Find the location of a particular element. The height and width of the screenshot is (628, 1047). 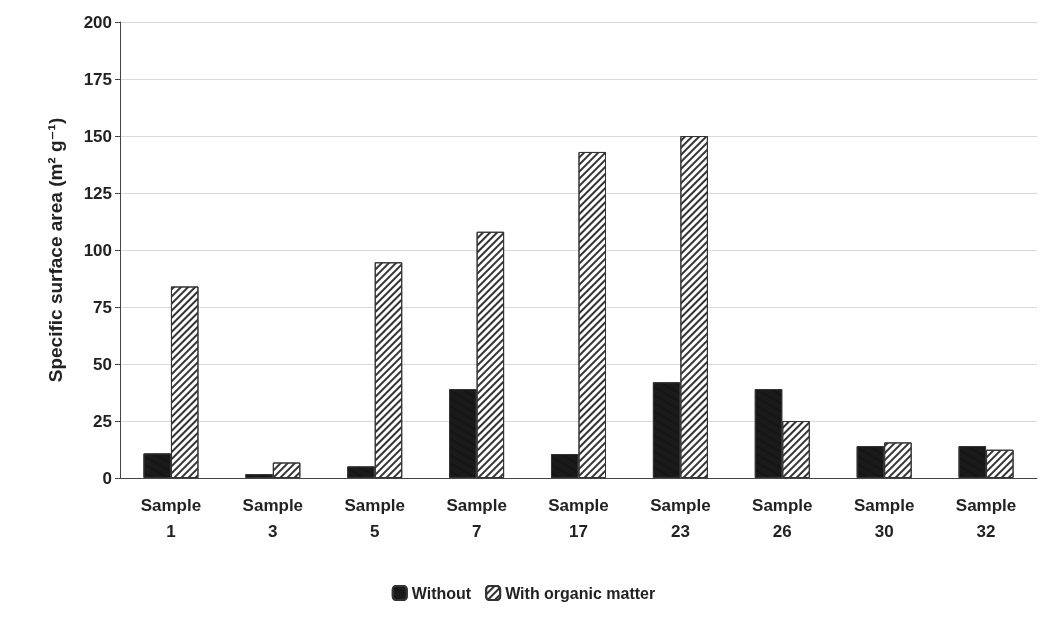

x-tick-label: Sample 30 is located at coordinates (884, 518).